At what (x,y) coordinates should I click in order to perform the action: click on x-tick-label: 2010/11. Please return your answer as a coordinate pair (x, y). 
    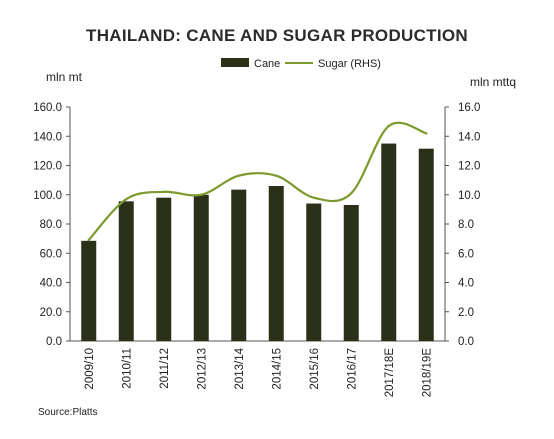
    Looking at the image, I should click on (127, 368).